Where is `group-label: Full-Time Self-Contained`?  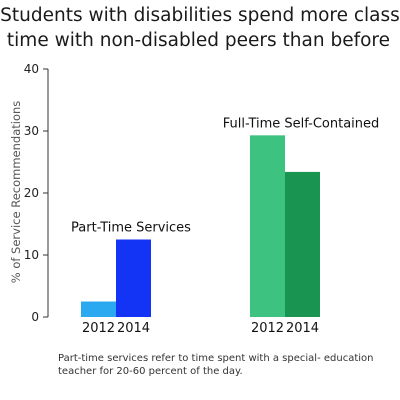
group-label: Full-Time Self-Contained is located at coordinates (301, 123).